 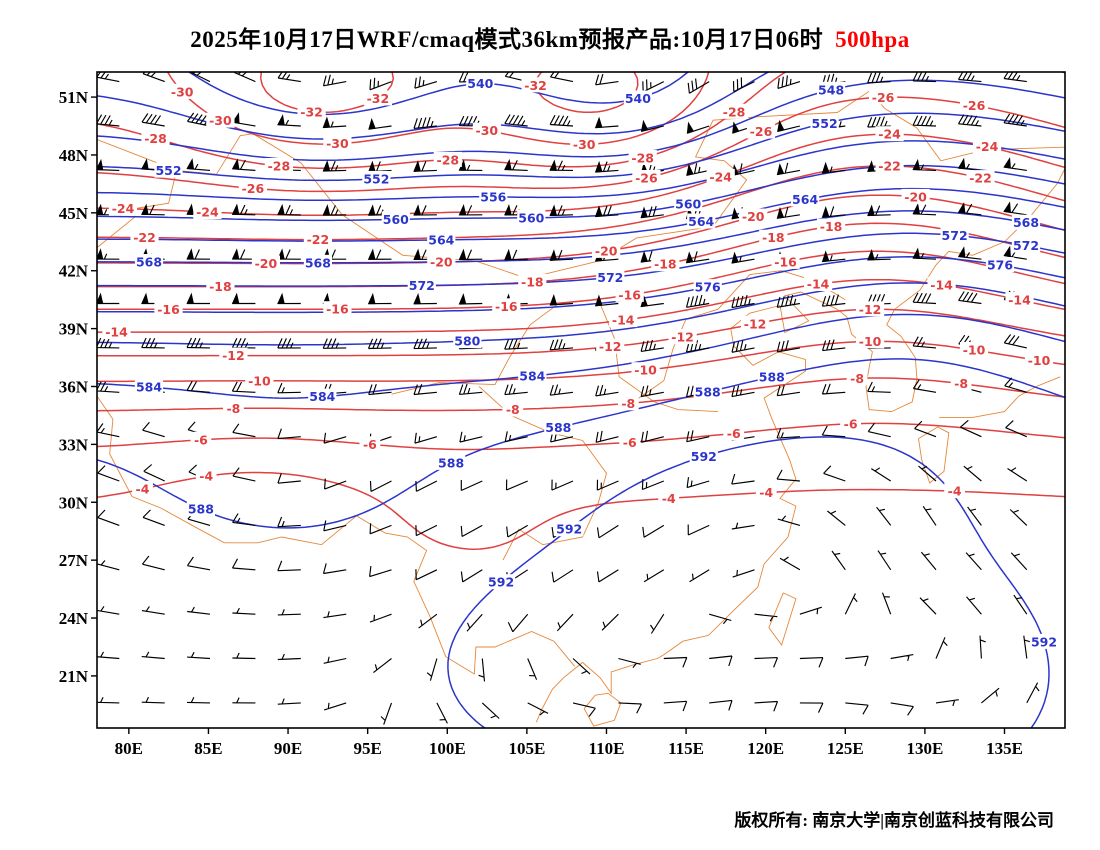 What do you see at coordinates (74, 97) in the screenshot?
I see `y-tick-label: 51N` at bounding box center [74, 97].